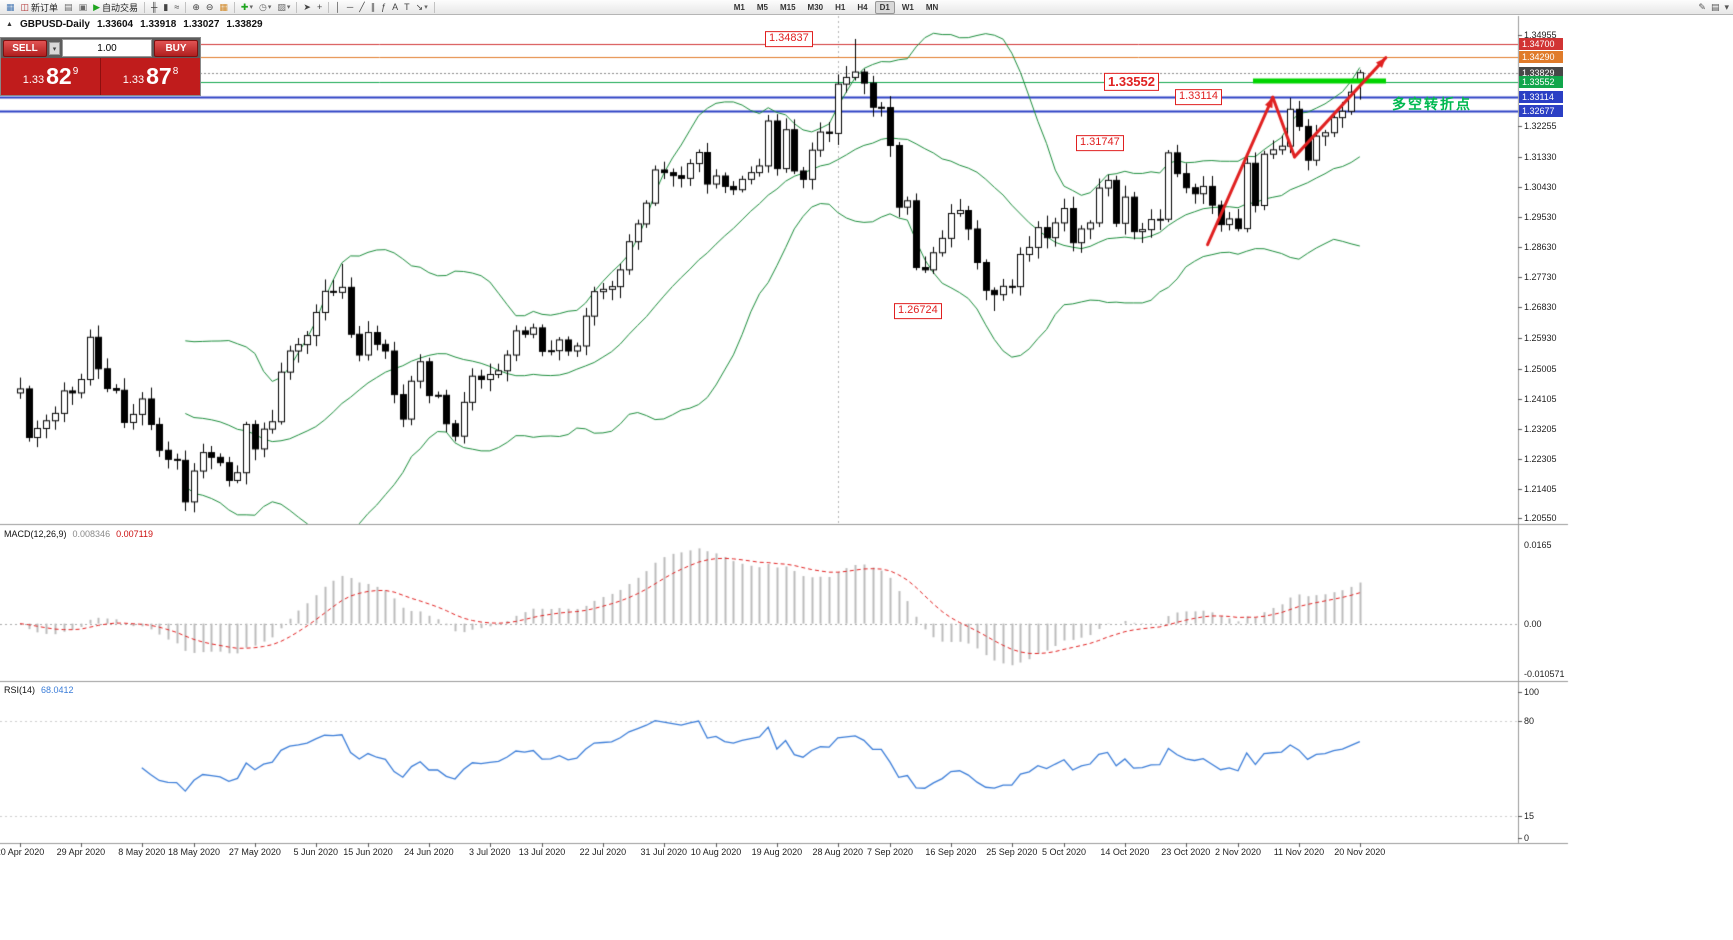 Image resolution: width=1733 pixels, height=940 pixels. I want to click on text-label-button: T, so click(407, 7).